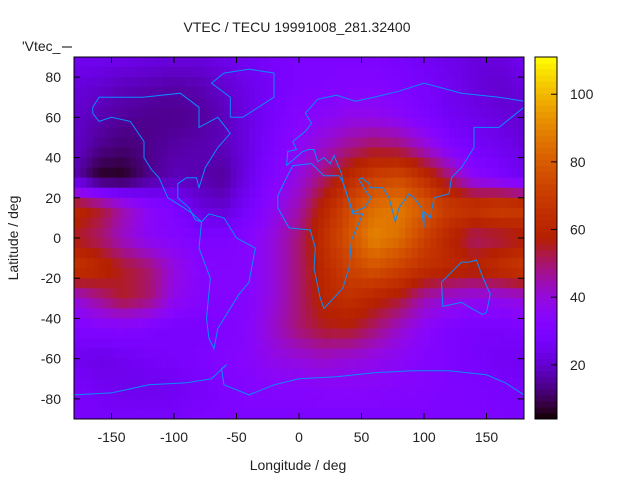 This screenshot has width=640, height=480. What do you see at coordinates (13, 238) in the screenshot?
I see `y-axis-label: Latitude / deg` at bounding box center [13, 238].